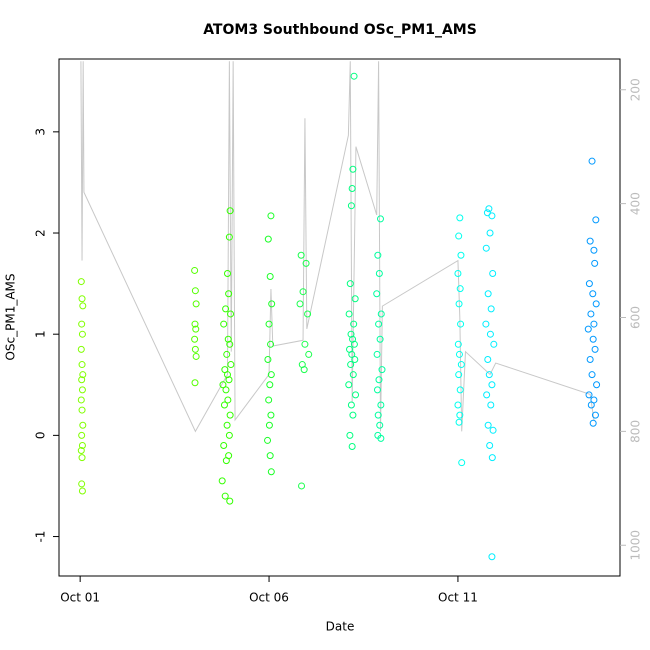 Image resolution: width=650 pixels, height=650 pixels. Describe the element at coordinates (636, 431) in the screenshot. I see `y2-tick-label: 800` at that location.